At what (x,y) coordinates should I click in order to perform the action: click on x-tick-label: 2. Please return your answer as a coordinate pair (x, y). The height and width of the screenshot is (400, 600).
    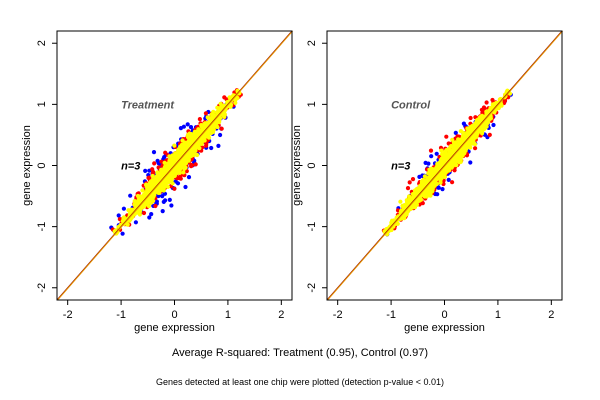
    Looking at the image, I should click on (281, 315).